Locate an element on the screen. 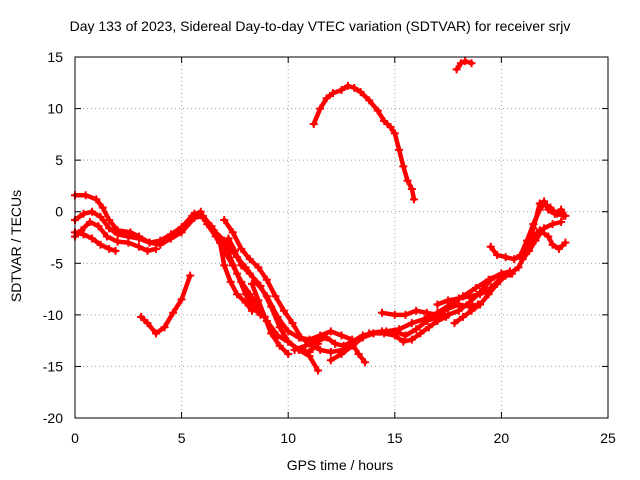 The width and height of the screenshot is (640, 480). y-tick-label: 5 is located at coordinates (59, 160).